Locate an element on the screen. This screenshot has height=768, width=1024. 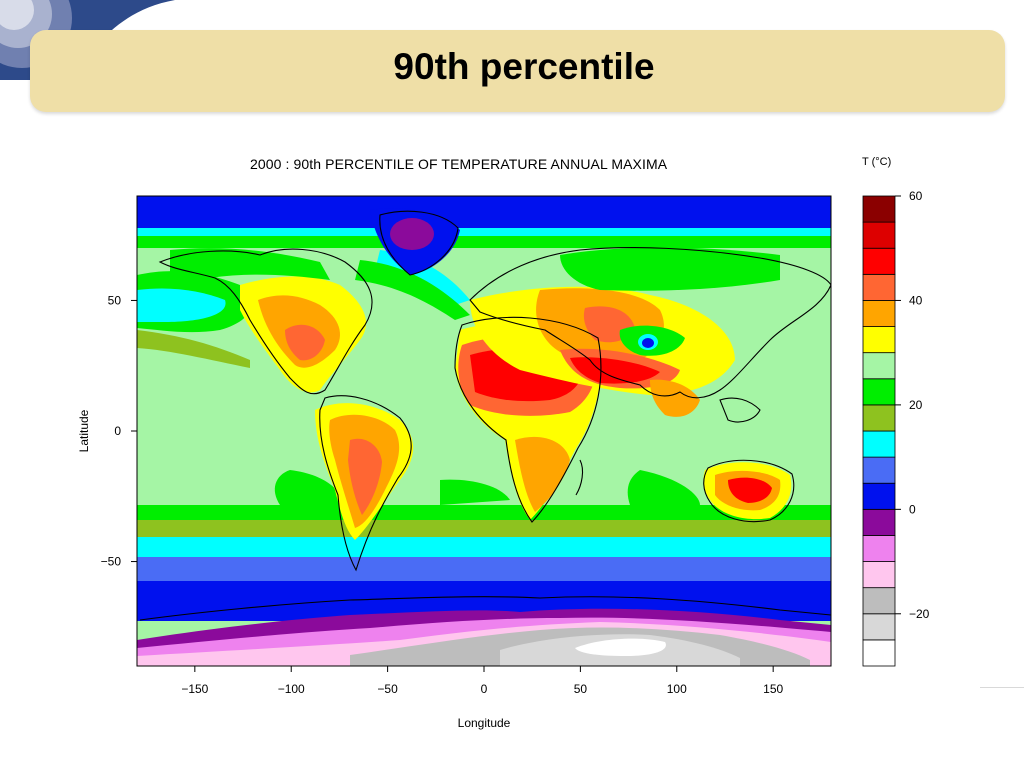
x-tick-label: 100 is located at coordinates (677, 689).